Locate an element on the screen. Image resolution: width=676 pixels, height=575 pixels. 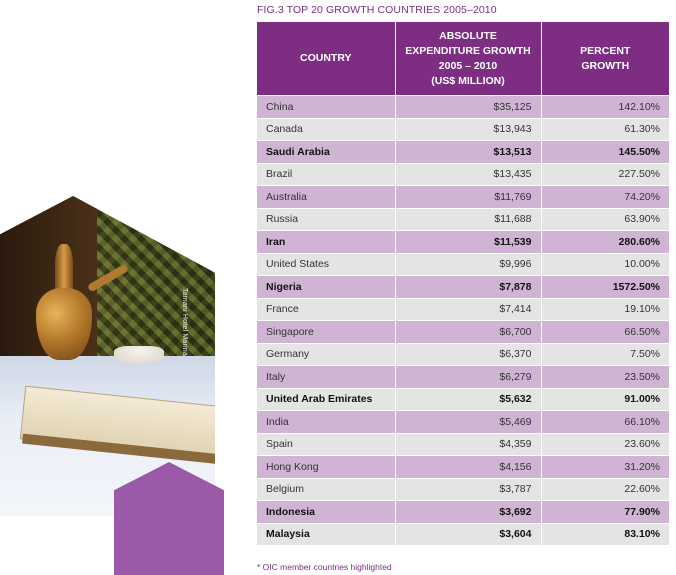
cell-percent-growth: 77.90% is located at coordinates (605, 511).